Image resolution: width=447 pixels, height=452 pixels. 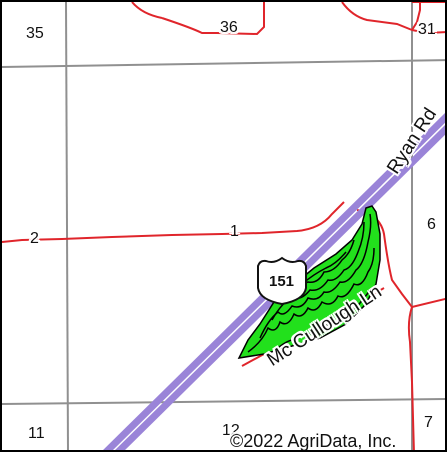 I want to click on section-label-31: 31, so click(x=427, y=29).